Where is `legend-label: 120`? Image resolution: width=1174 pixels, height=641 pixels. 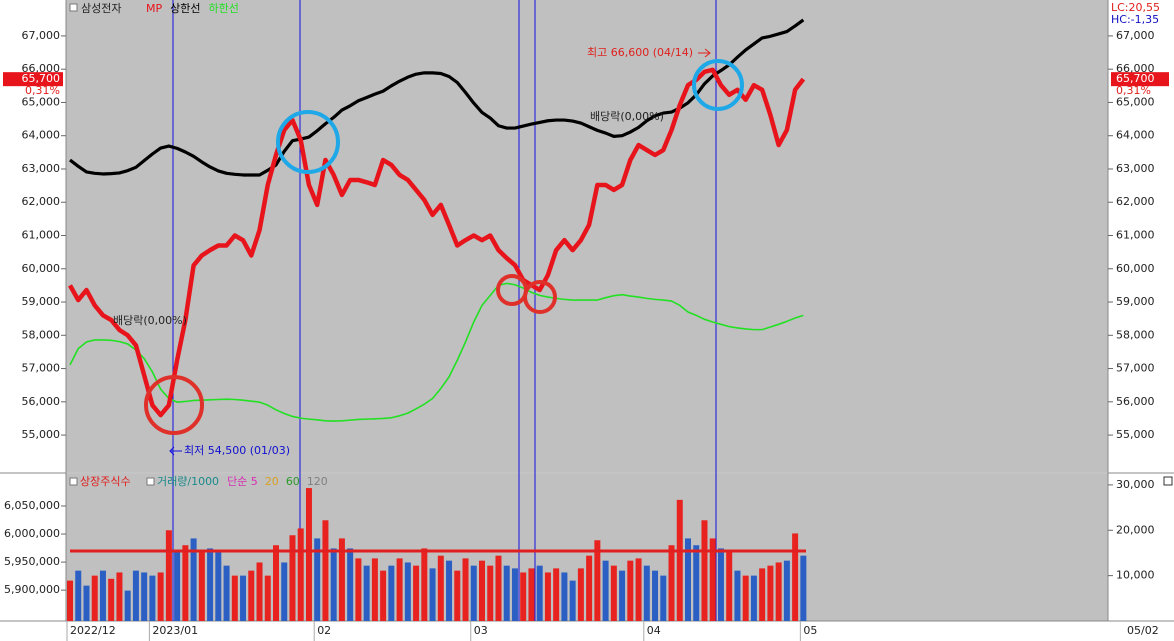
legend-label: 120 is located at coordinates (317, 481).